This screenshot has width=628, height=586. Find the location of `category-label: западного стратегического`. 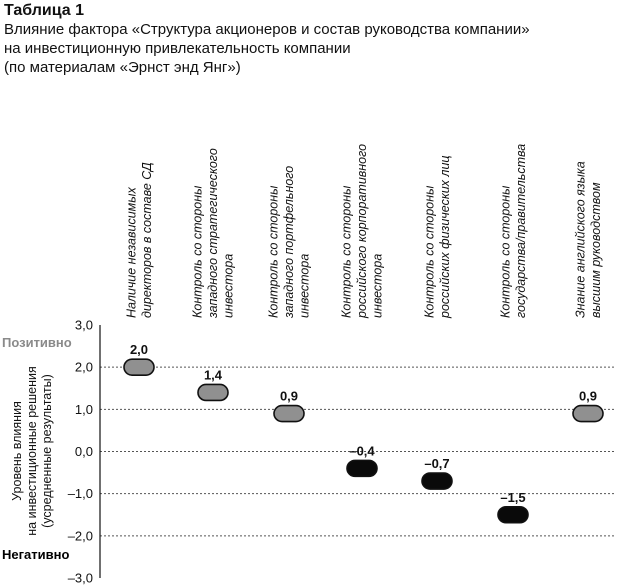

category-label: западного стратегического is located at coordinates (213, 233).